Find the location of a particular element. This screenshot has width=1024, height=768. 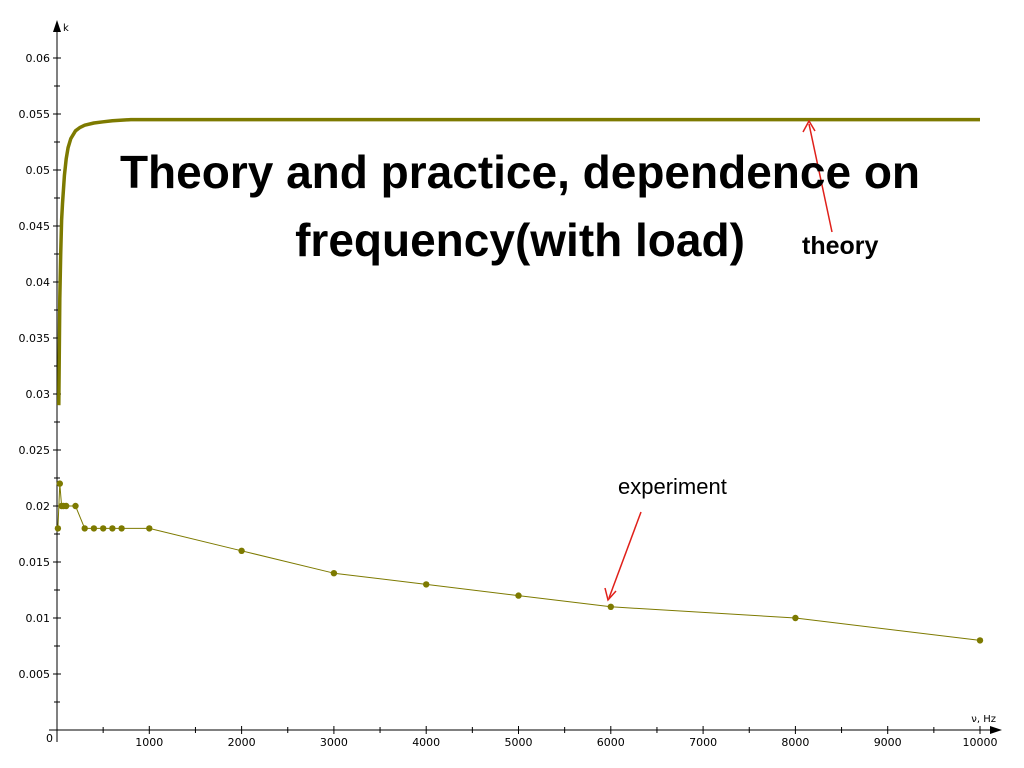

y-tick-label: 0.015 is located at coordinates (35, 562).